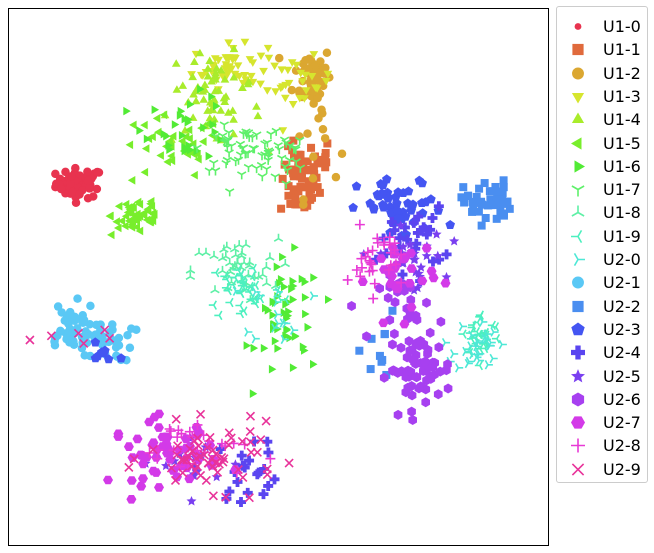 The width and height of the screenshot is (654, 553). Describe the element at coordinates (603, 376) in the screenshot. I see `legend-item-u2-5: U2-5` at that location.